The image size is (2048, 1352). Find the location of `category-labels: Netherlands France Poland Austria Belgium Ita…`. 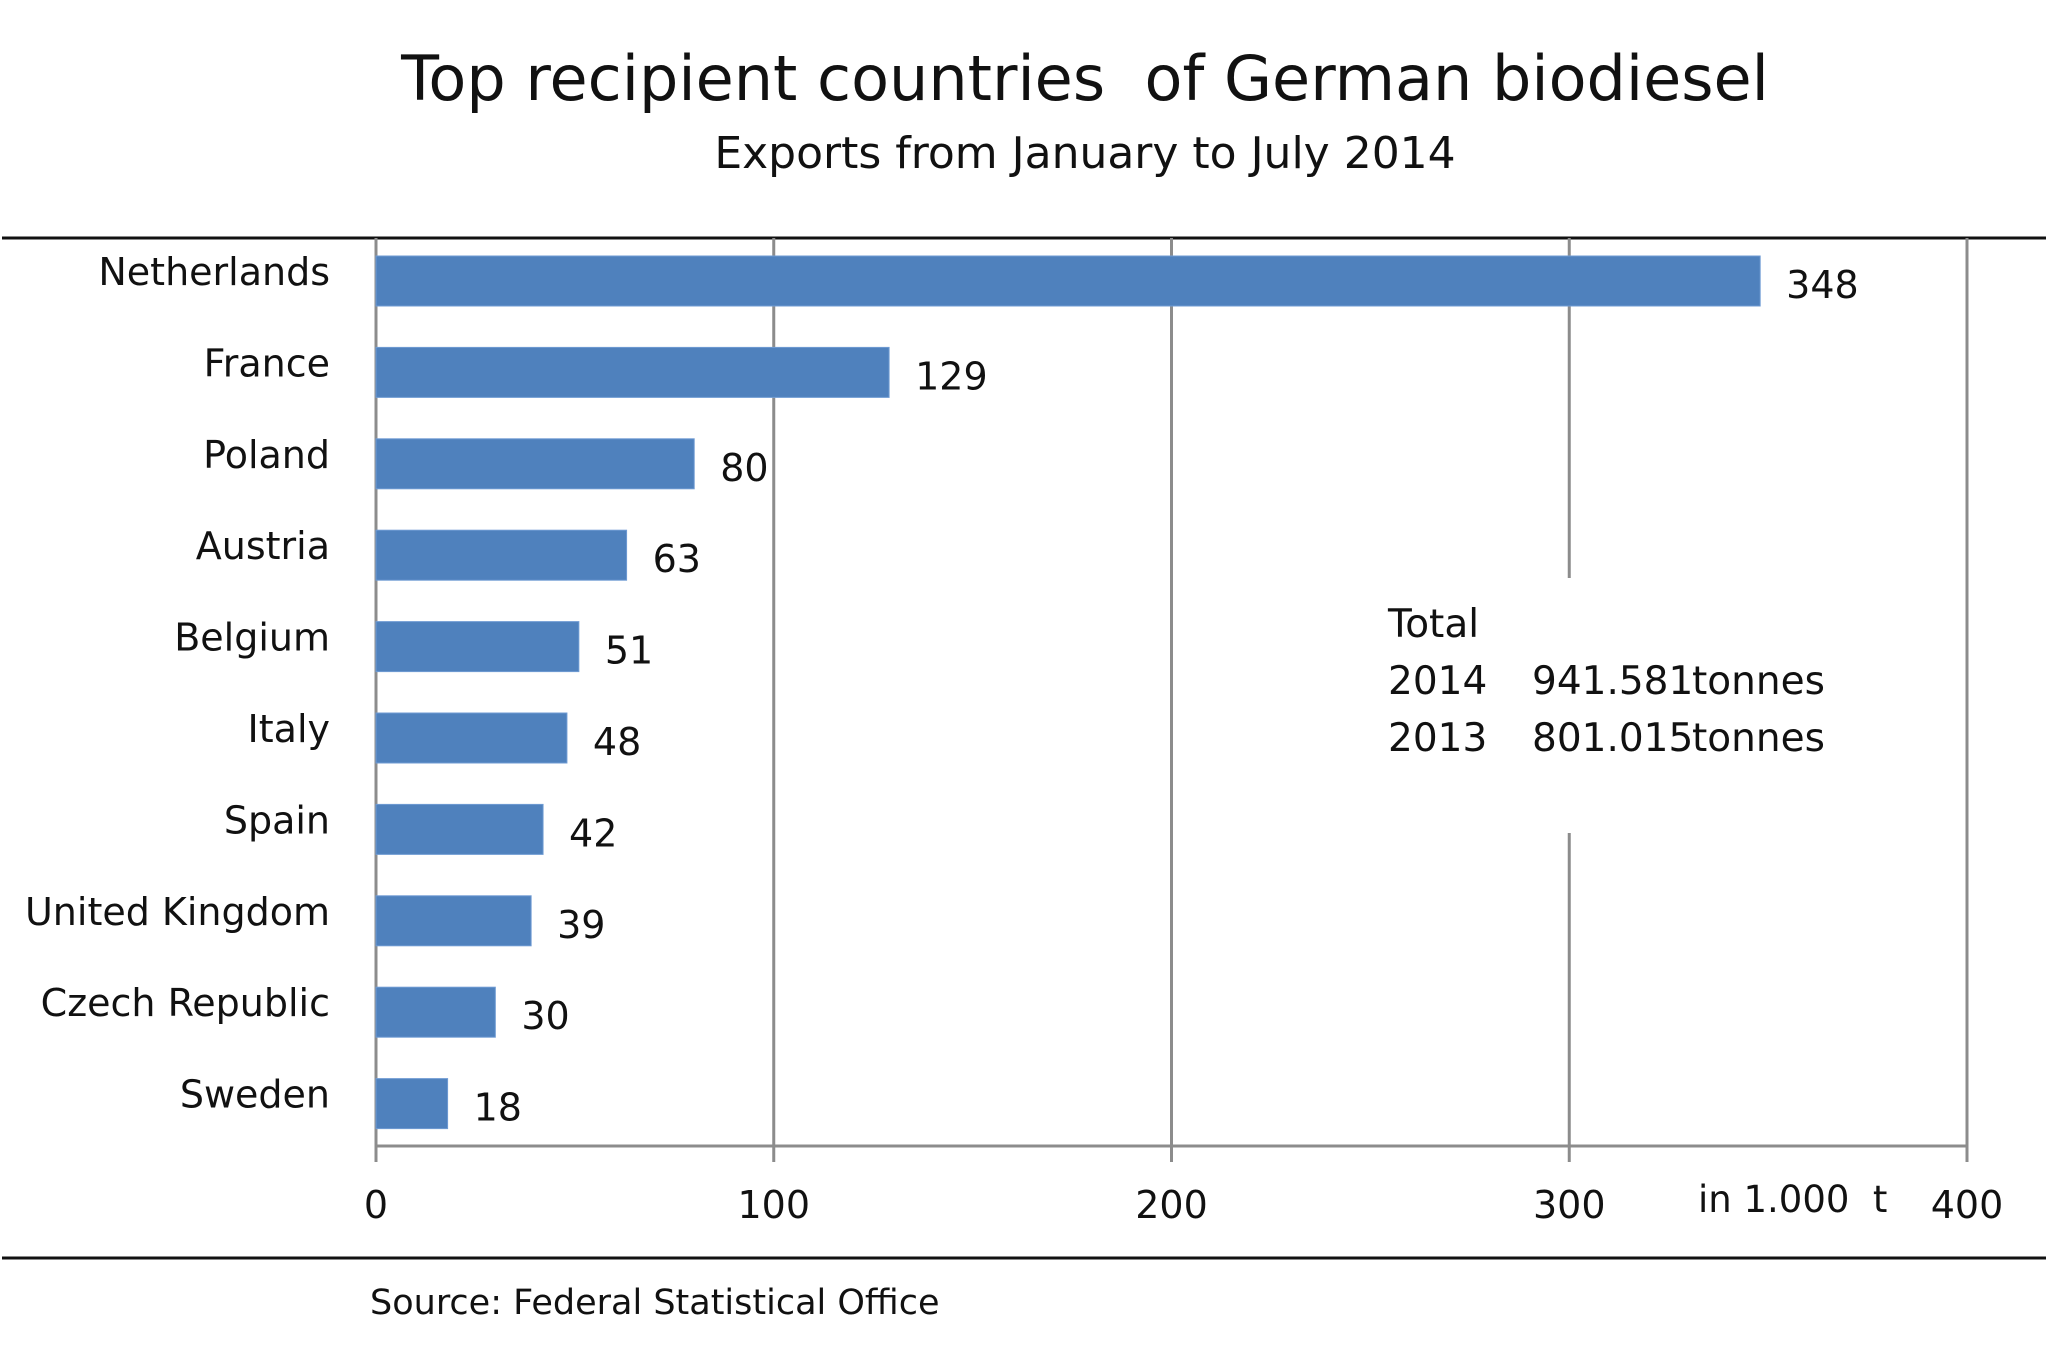

category-labels: Netherlands France Poland Austria Belgium Ita… is located at coordinates (177, 683).